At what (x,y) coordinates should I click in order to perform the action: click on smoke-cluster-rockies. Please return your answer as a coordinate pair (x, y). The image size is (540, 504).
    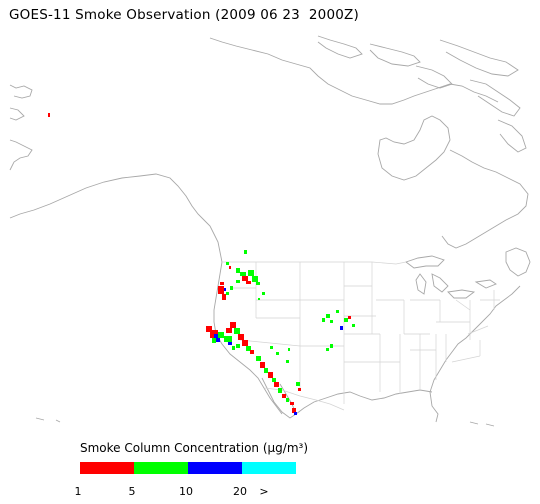
    Looking at the image, I should click on (338, 330).